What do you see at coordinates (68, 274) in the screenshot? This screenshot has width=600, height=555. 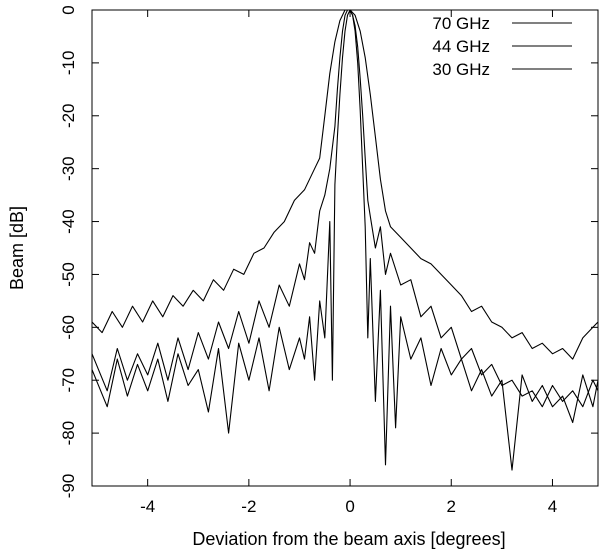 I see `y-tick-label: -50` at bounding box center [68, 274].